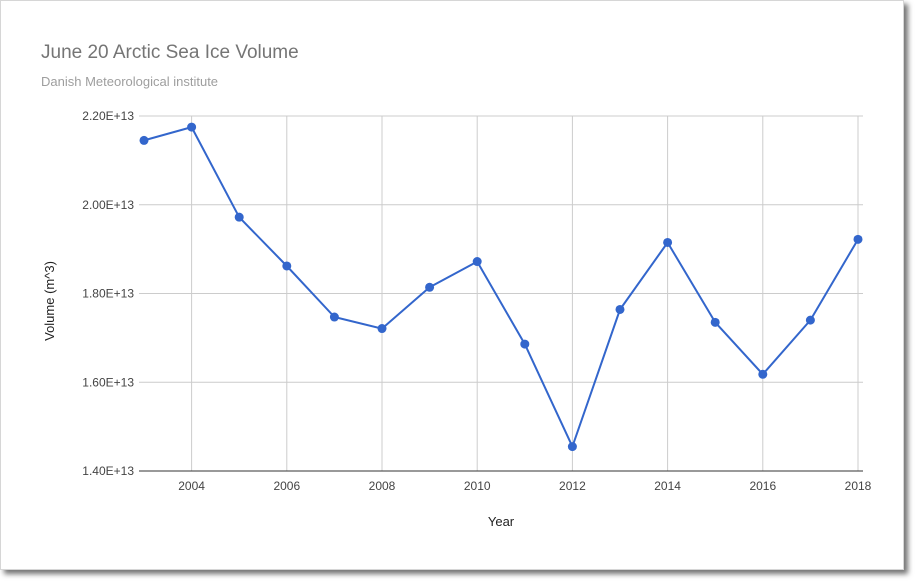 The image size is (915, 581). What do you see at coordinates (144, 140) in the screenshot?
I see `data-point-2003` at bounding box center [144, 140].